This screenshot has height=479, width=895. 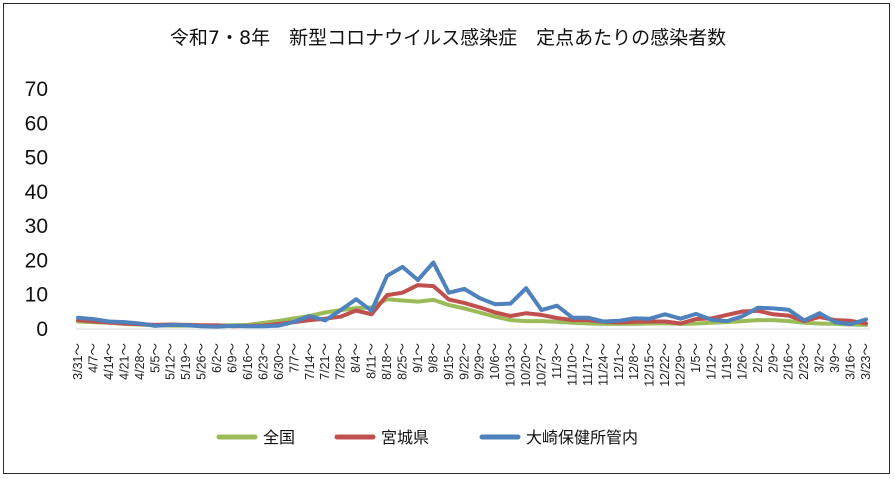 I want to click on x-tick-label: 5/26〜, so click(x=202, y=361).